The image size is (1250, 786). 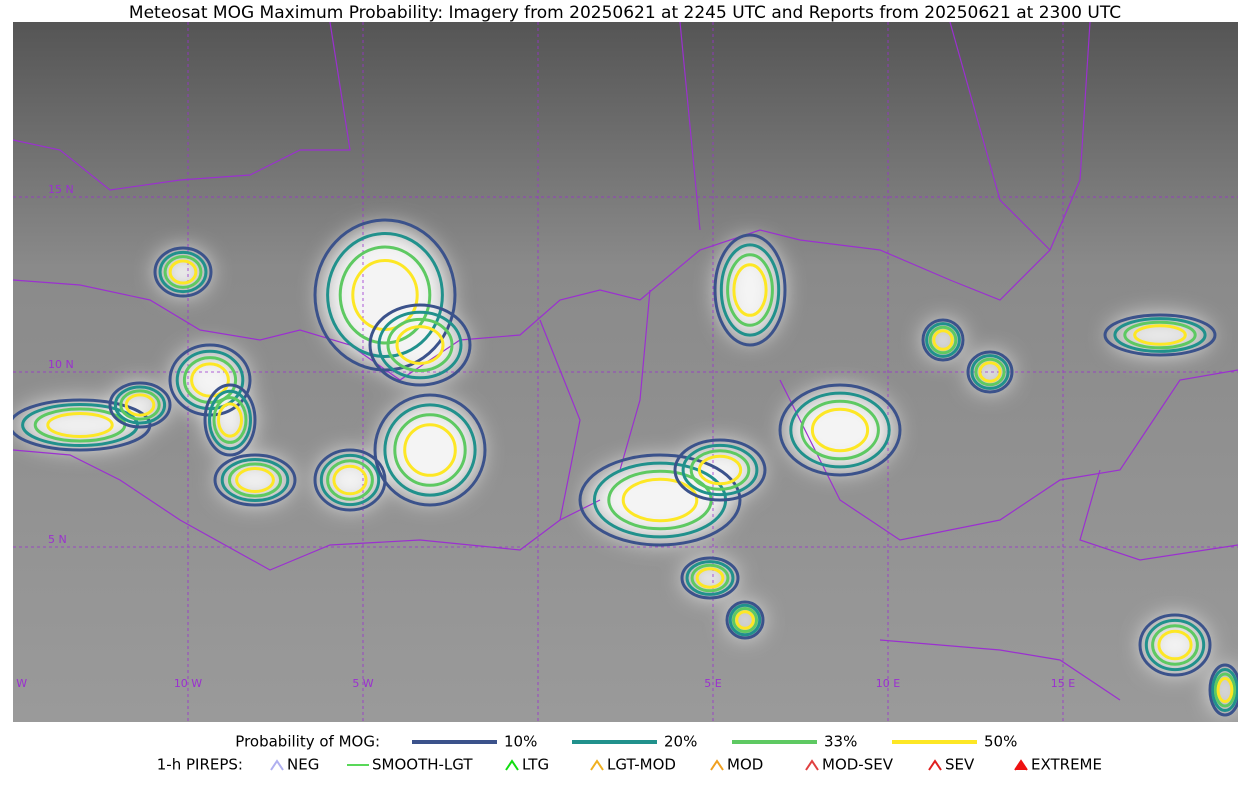 What do you see at coordinates (535, 765) in the screenshot?
I see `legend-label: LTG` at bounding box center [535, 765].